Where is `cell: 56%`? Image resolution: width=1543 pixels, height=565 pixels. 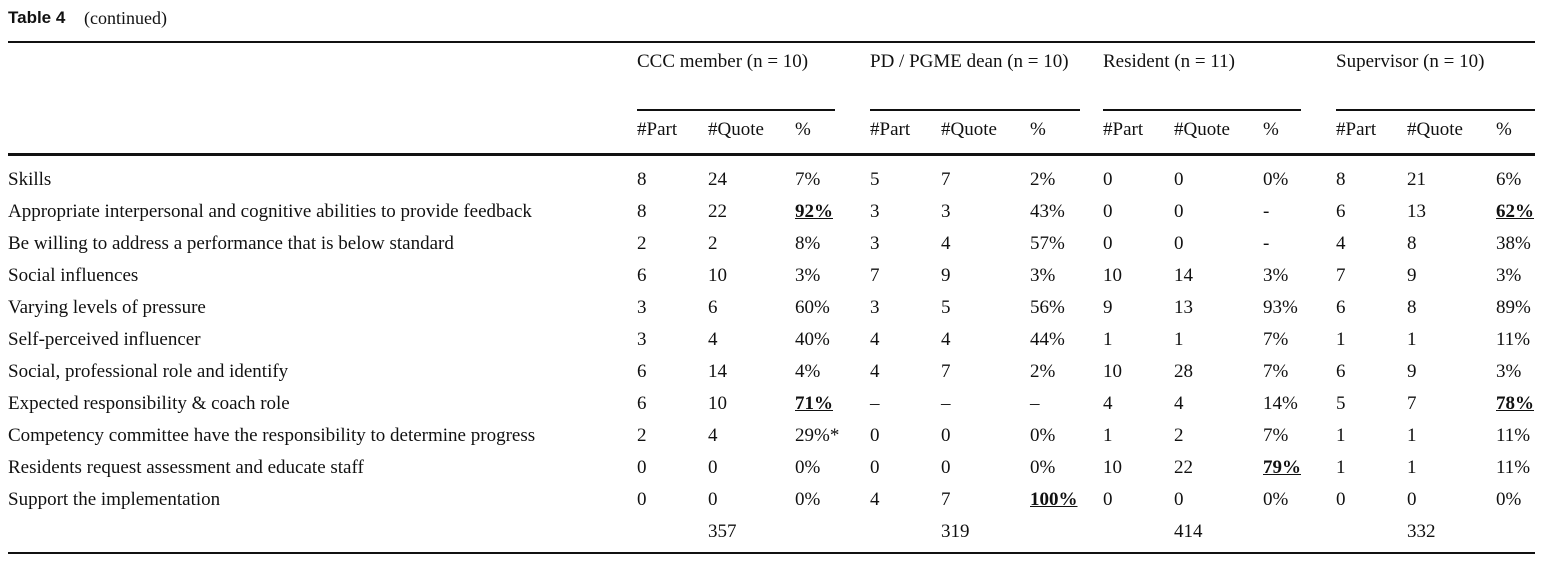 cell: 56% is located at coordinates (1047, 307).